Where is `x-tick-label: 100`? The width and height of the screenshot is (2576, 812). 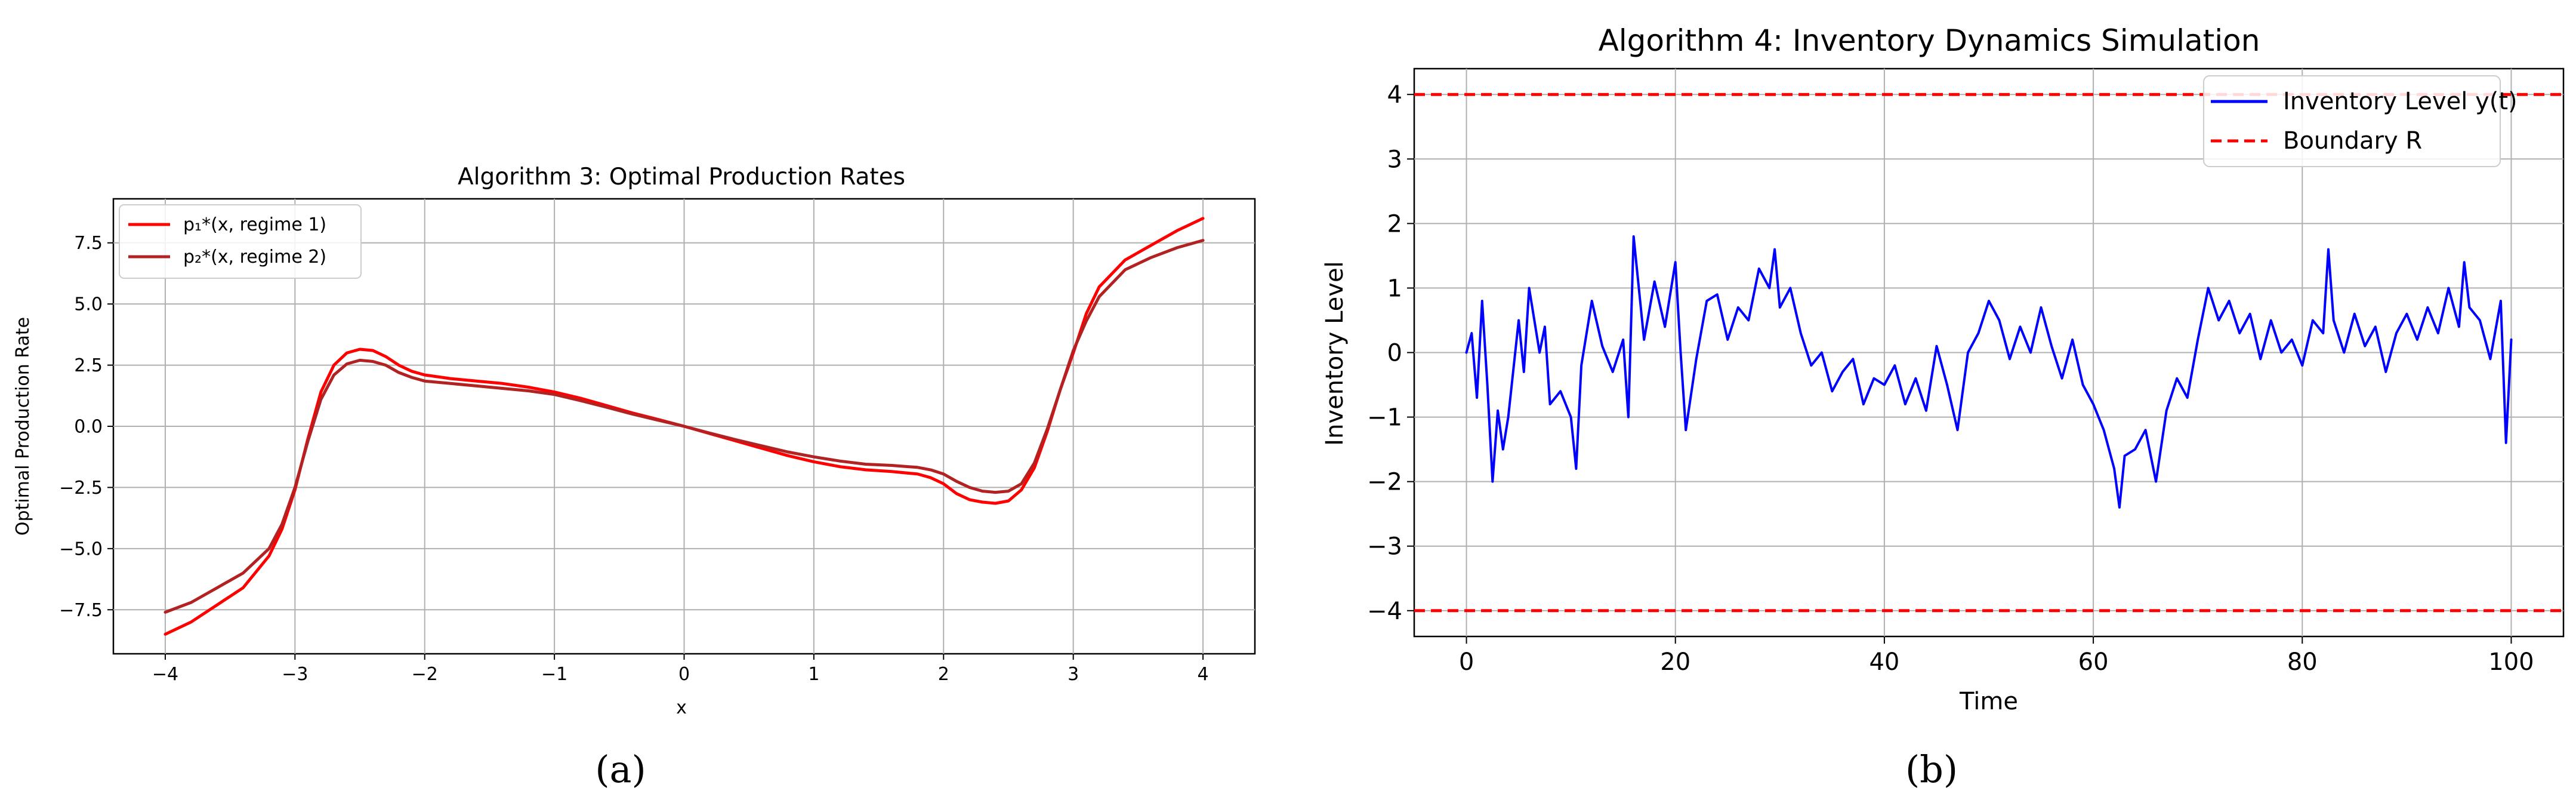
x-tick-label: 100 is located at coordinates (2511, 662).